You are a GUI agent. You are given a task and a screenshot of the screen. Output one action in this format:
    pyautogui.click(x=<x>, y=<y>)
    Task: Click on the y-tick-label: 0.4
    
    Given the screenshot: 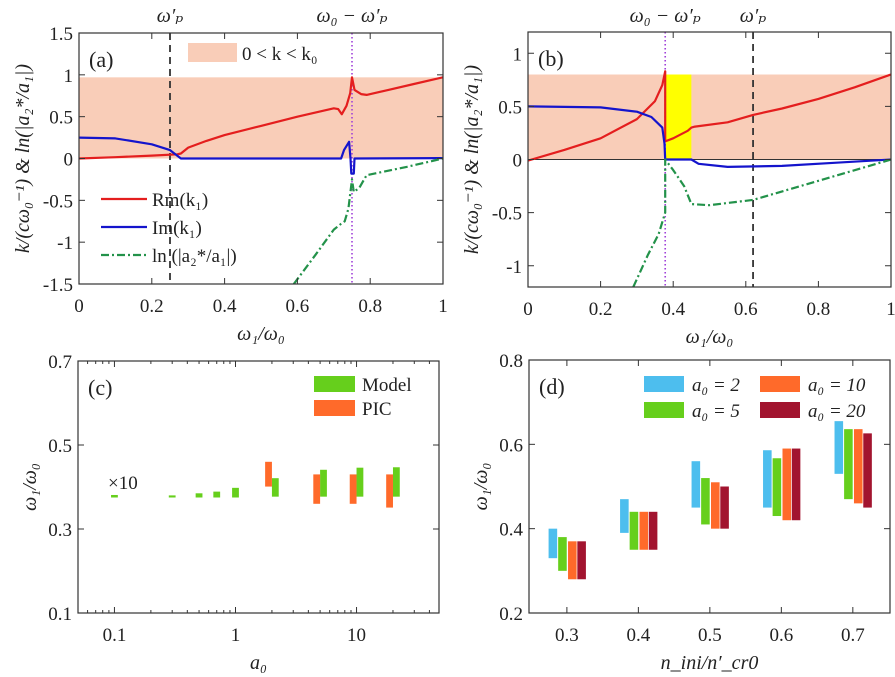 What is the action you would take?
    pyautogui.click(x=511, y=530)
    